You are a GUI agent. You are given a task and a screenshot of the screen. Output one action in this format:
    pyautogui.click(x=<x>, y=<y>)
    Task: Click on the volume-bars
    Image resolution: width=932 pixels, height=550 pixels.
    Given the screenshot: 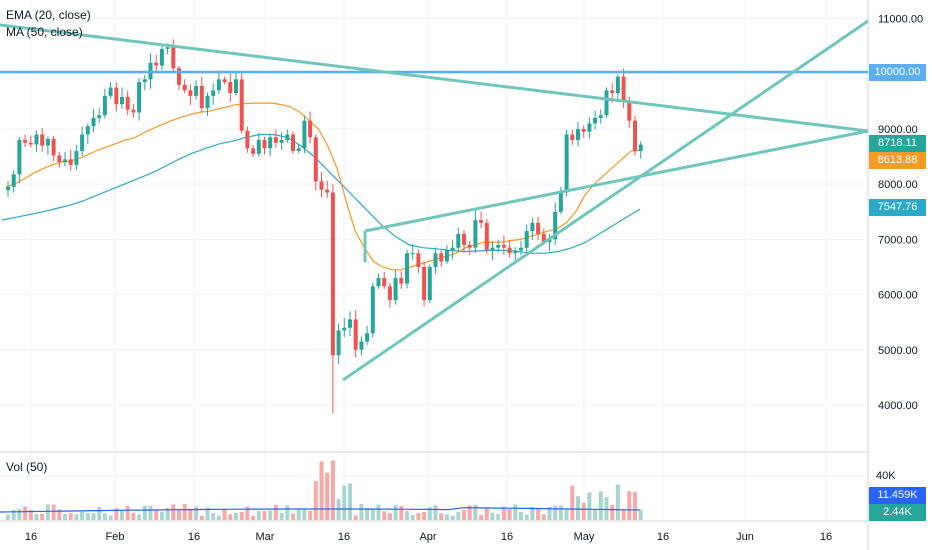 What is the action you would take?
    pyautogui.click(x=324, y=490)
    